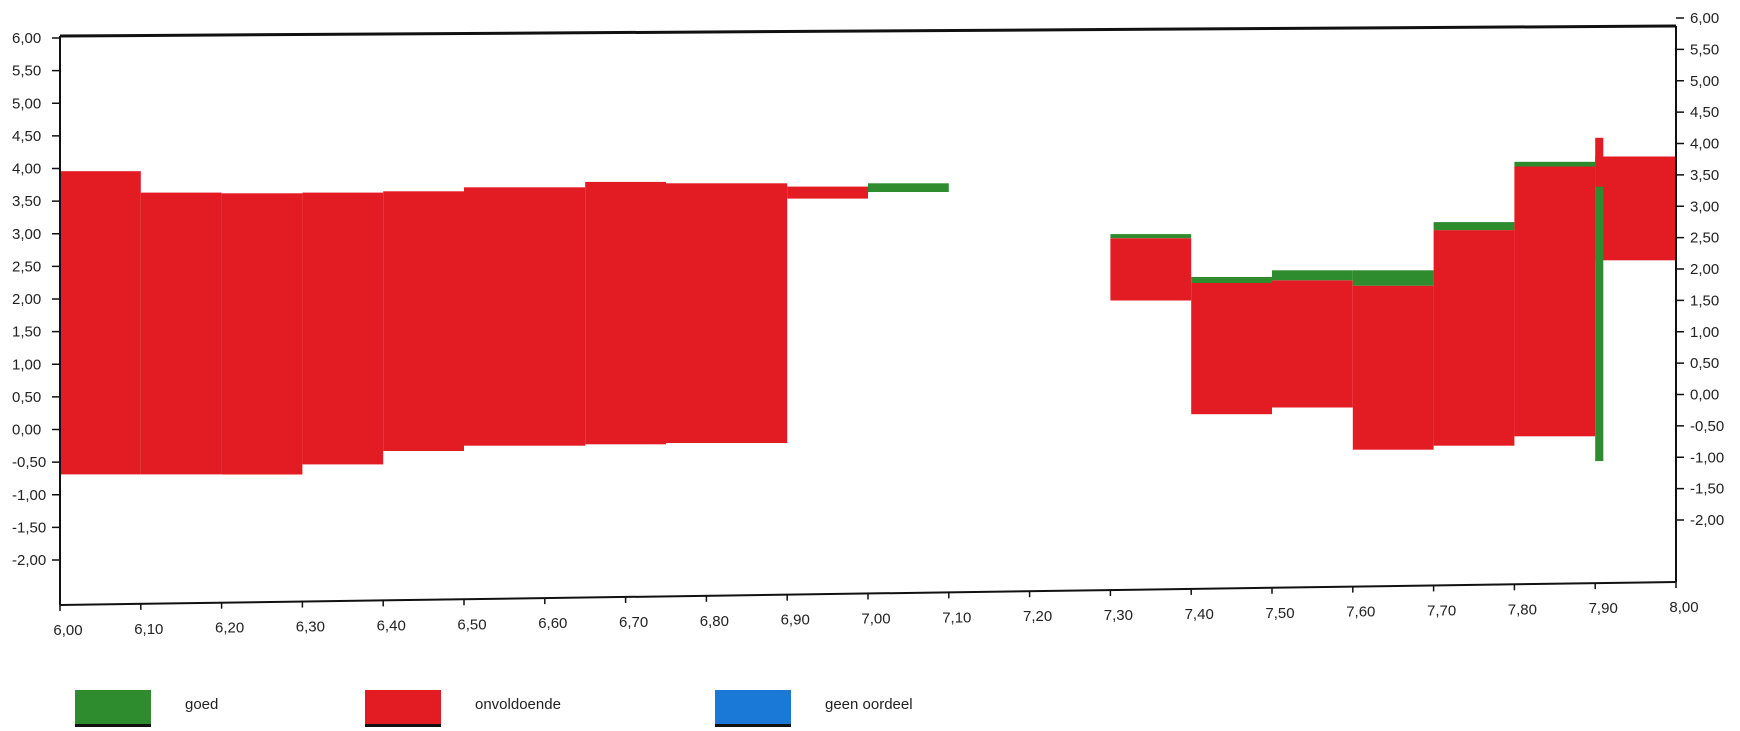  I want to click on x-tick-label: 8,00, so click(1683, 607).